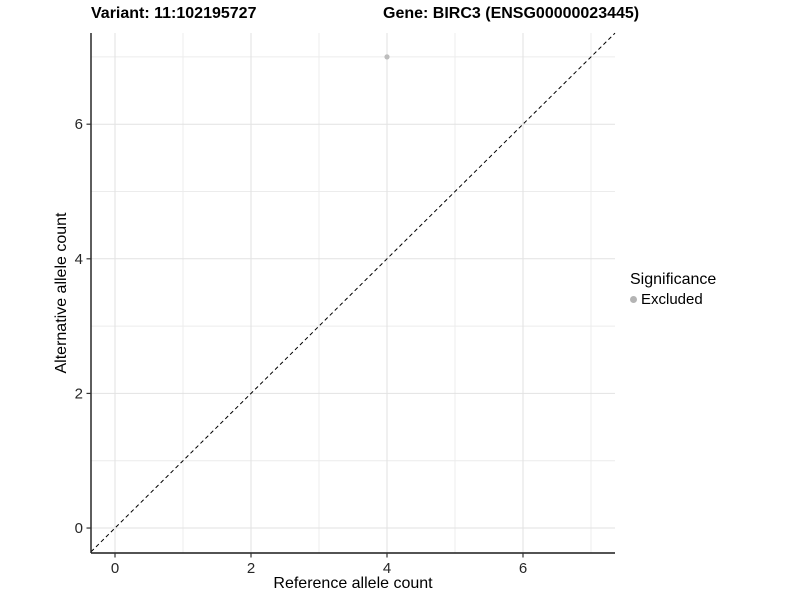 The width and height of the screenshot is (800, 600). Describe the element at coordinates (61, 293) in the screenshot. I see `y-axis-title: Alternative allele count` at that location.